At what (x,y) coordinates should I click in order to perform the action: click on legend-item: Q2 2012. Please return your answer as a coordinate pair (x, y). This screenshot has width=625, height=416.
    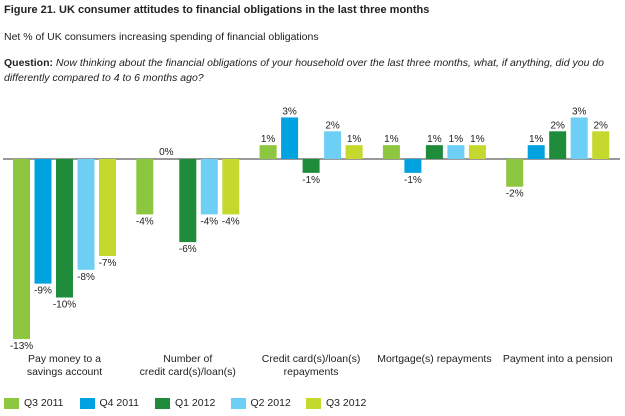
    Looking at the image, I should click on (260, 403).